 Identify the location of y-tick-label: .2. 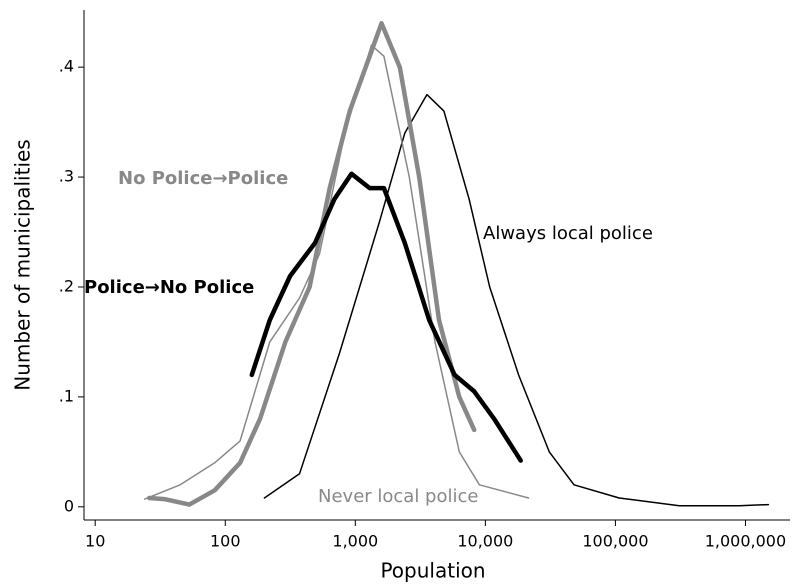
(66, 285).